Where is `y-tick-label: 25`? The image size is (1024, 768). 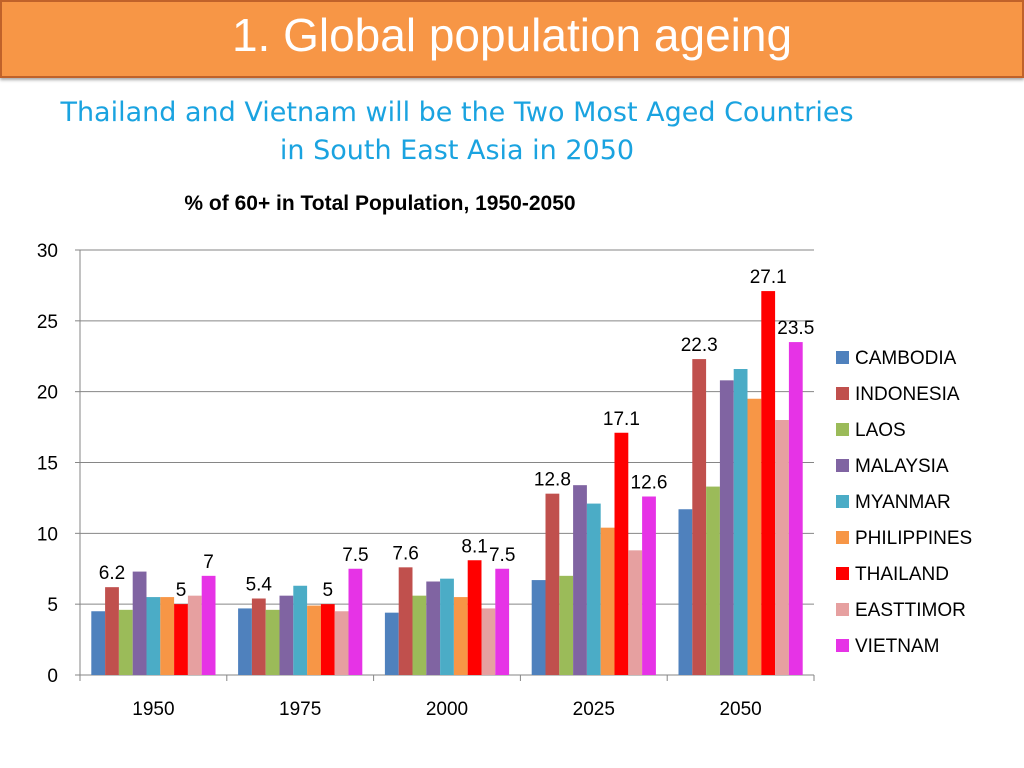 y-tick-label: 25 is located at coordinates (47, 322).